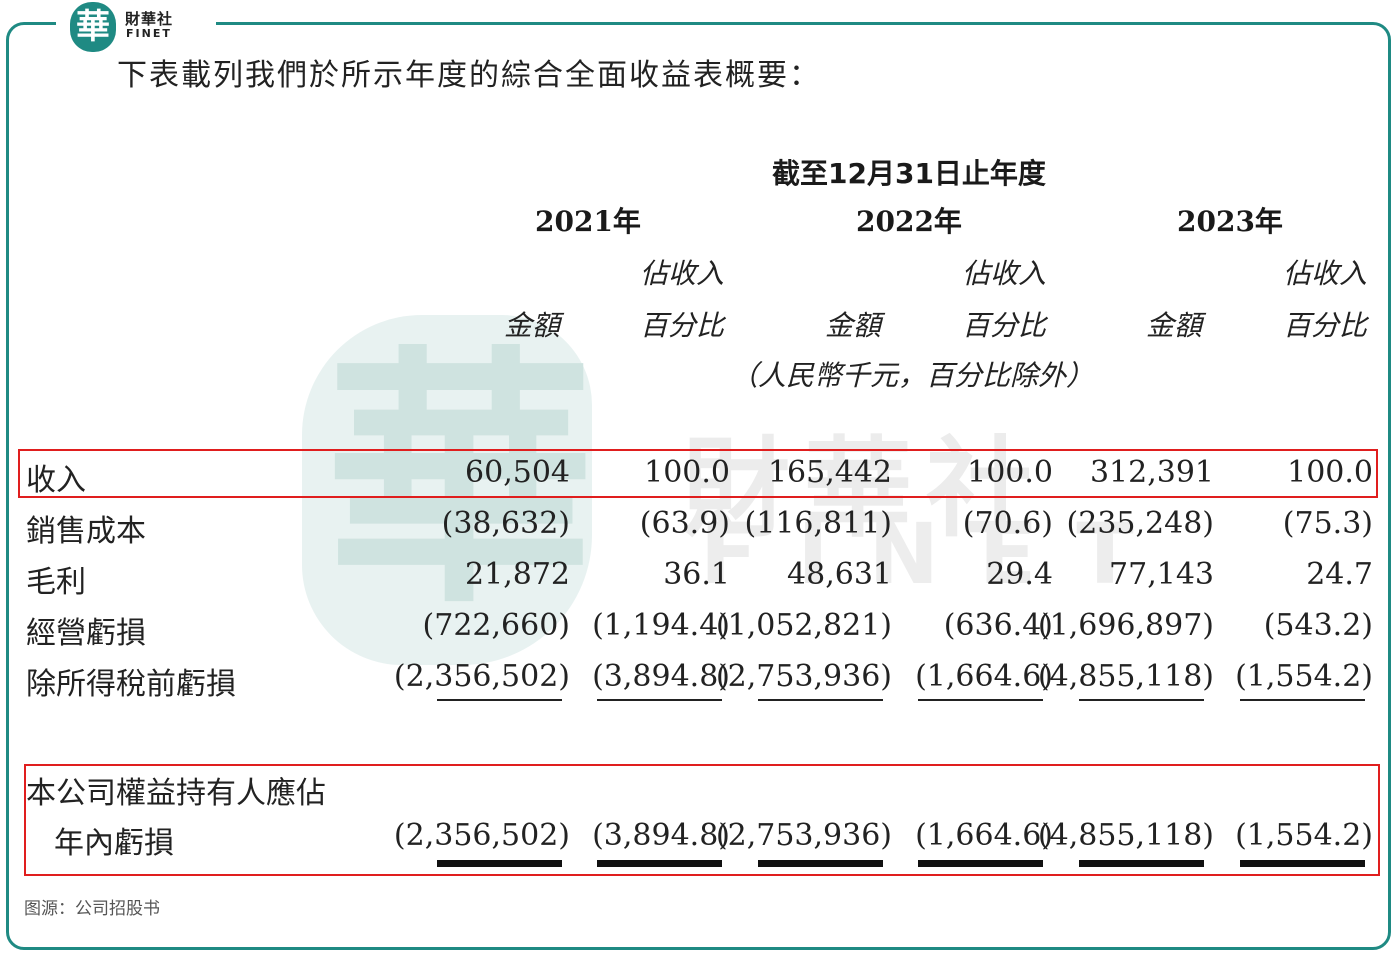 The height and width of the screenshot is (977, 1399). I want to click on table-cell: 36.1, so click(696, 574).